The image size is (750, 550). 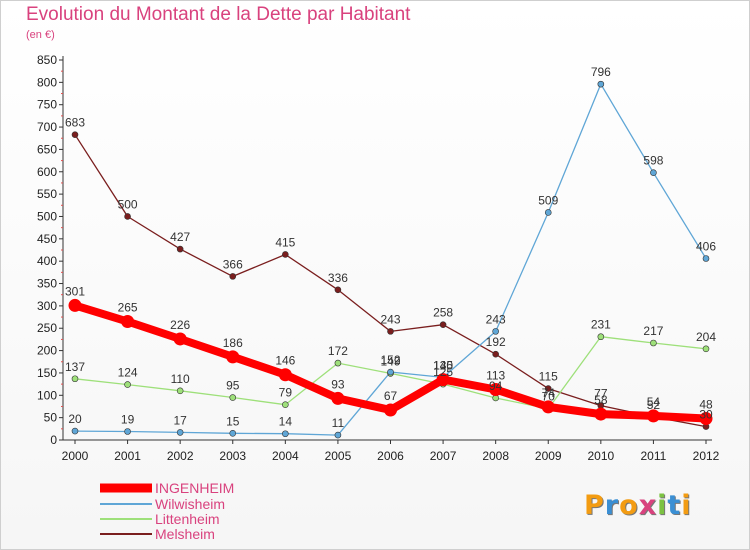 What do you see at coordinates (612, 505) in the screenshot?
I see `logo-letter: r` at bounding box center [612, 505].